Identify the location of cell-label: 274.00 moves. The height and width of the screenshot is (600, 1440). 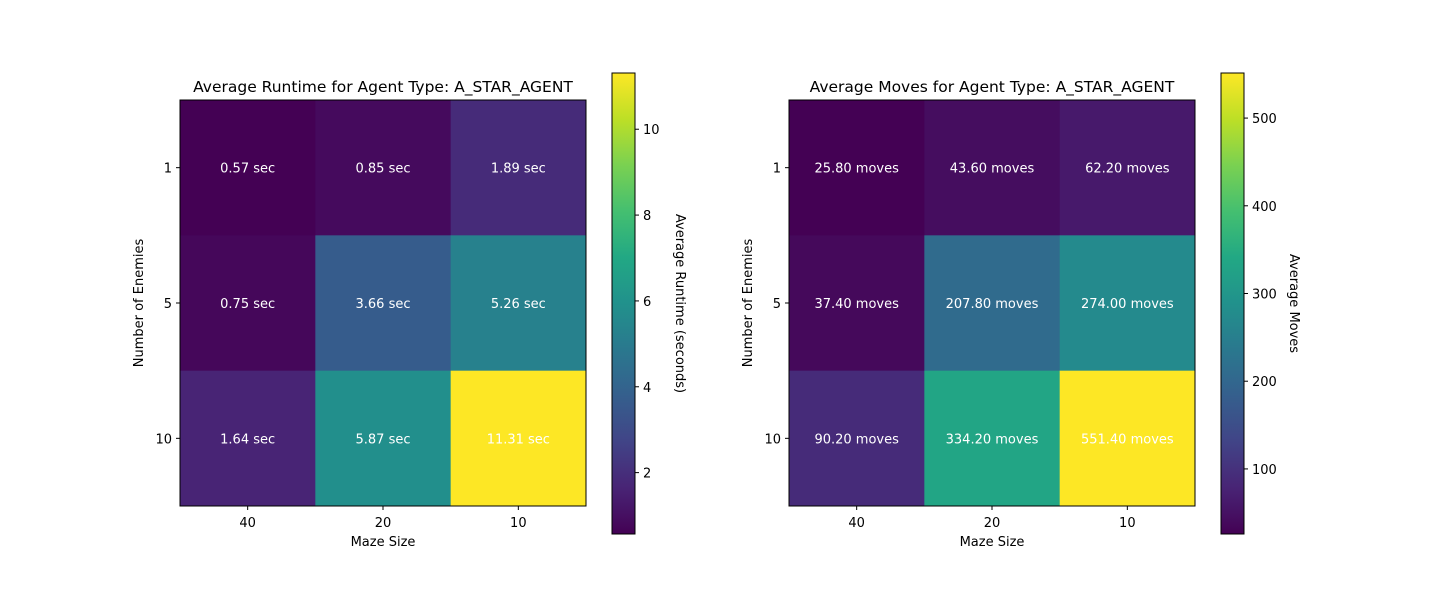
(1127, 304).